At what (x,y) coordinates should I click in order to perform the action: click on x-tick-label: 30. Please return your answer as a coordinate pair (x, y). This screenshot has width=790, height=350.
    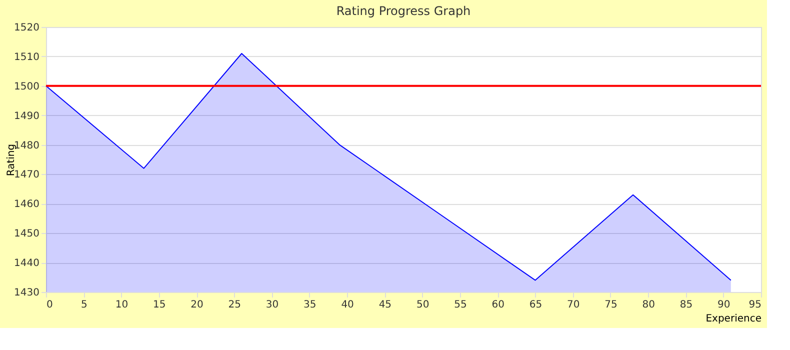
    Looking at the image, I should click on (272, 305).